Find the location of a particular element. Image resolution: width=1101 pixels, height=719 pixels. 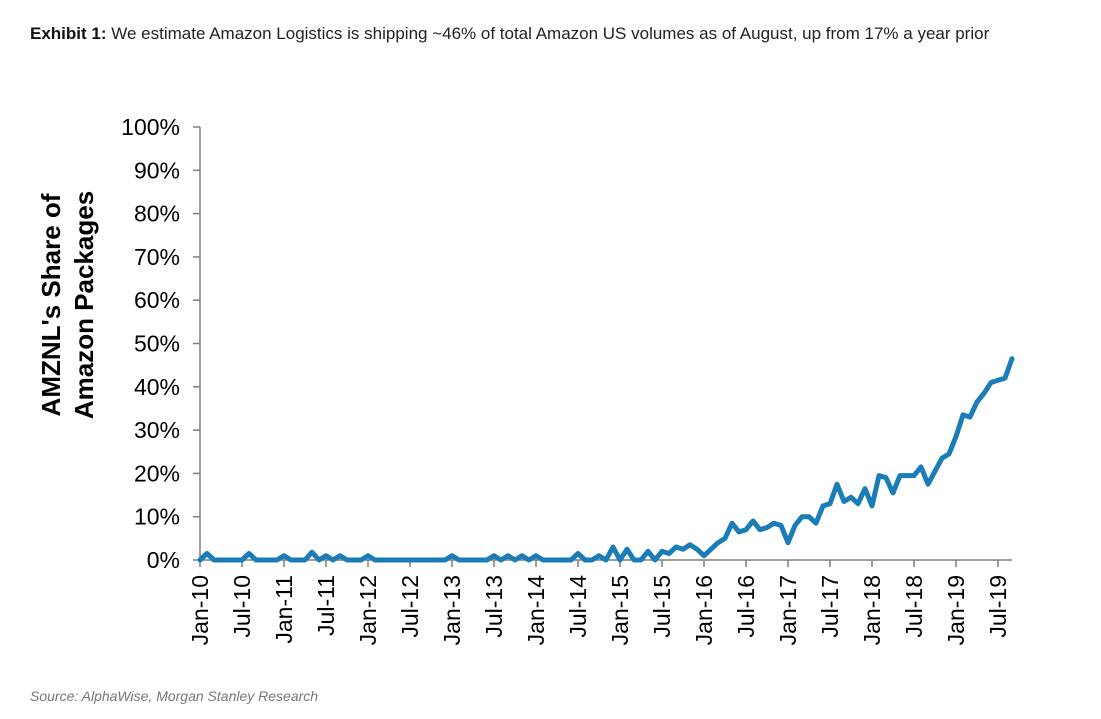

y-tick-label: 30% is located at coordinates (157, 430).